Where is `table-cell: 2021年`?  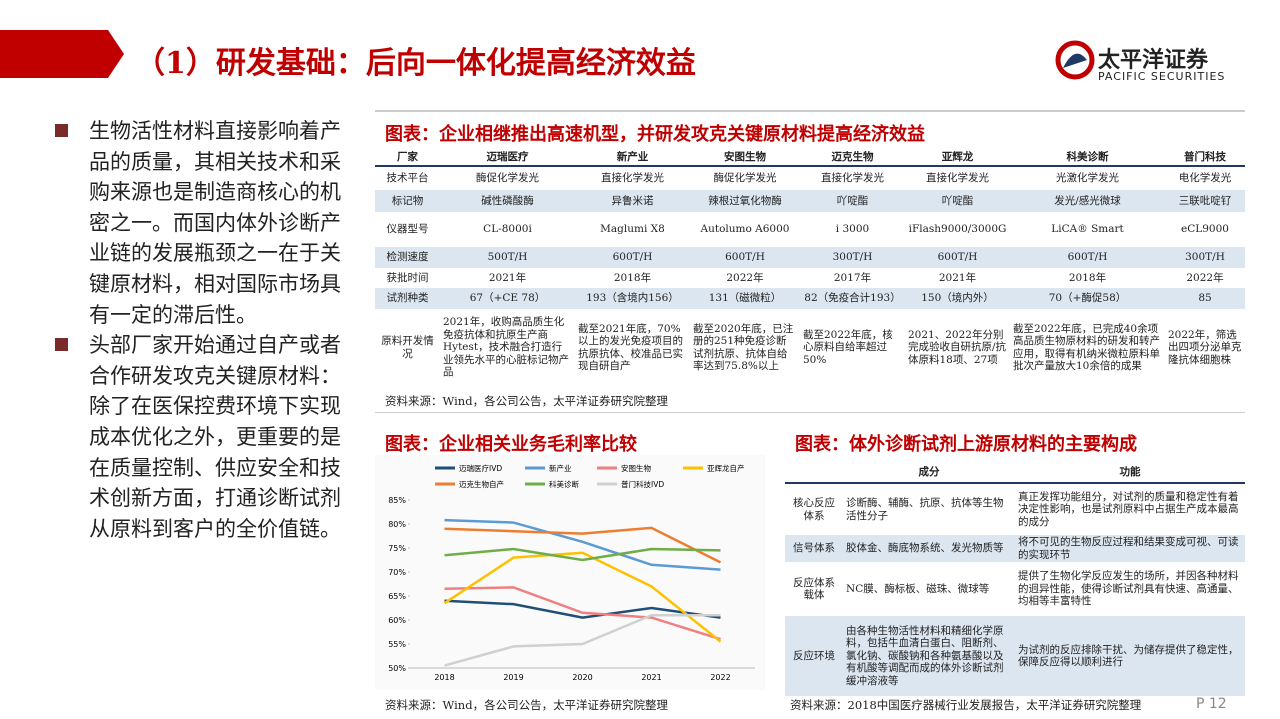
table-cell: 2021年 is located at coordinates (957, 277).